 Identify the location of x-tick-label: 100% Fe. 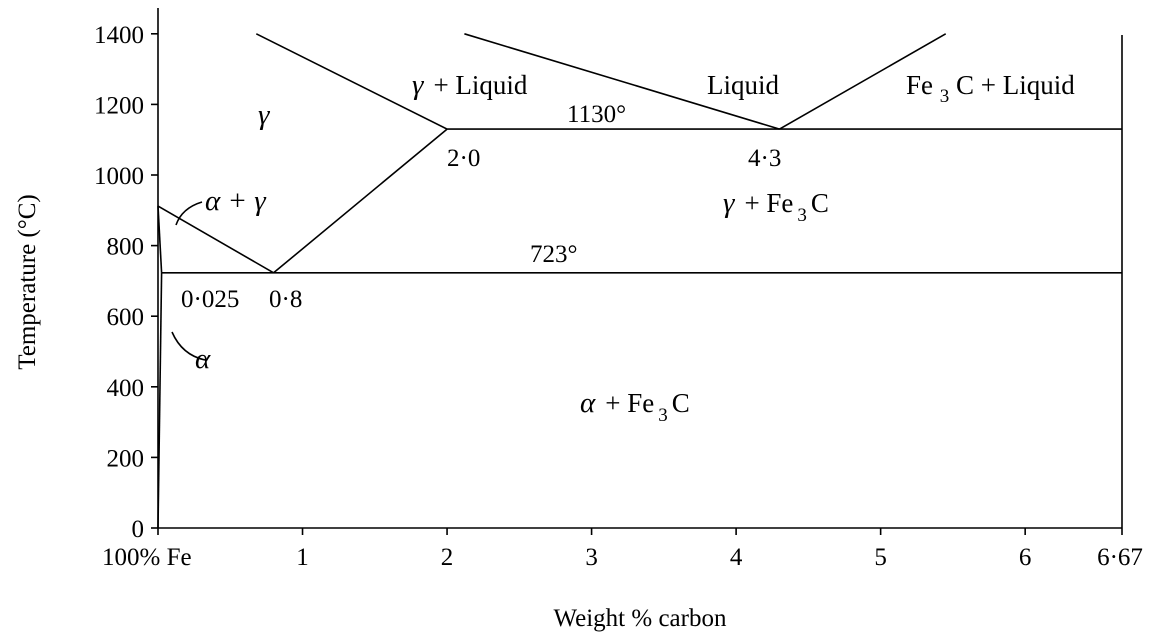
(147, 557).